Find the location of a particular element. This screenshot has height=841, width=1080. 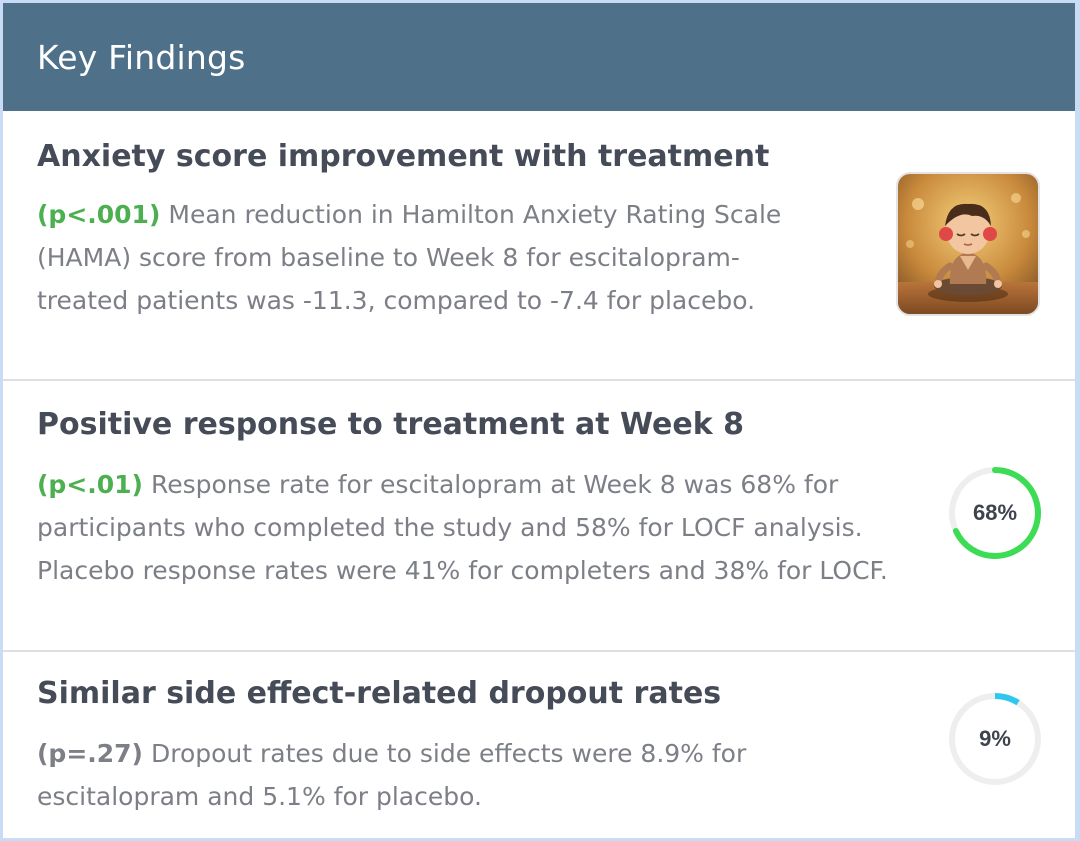

ring-value-label: 9% is located at coordinates (995, 738).